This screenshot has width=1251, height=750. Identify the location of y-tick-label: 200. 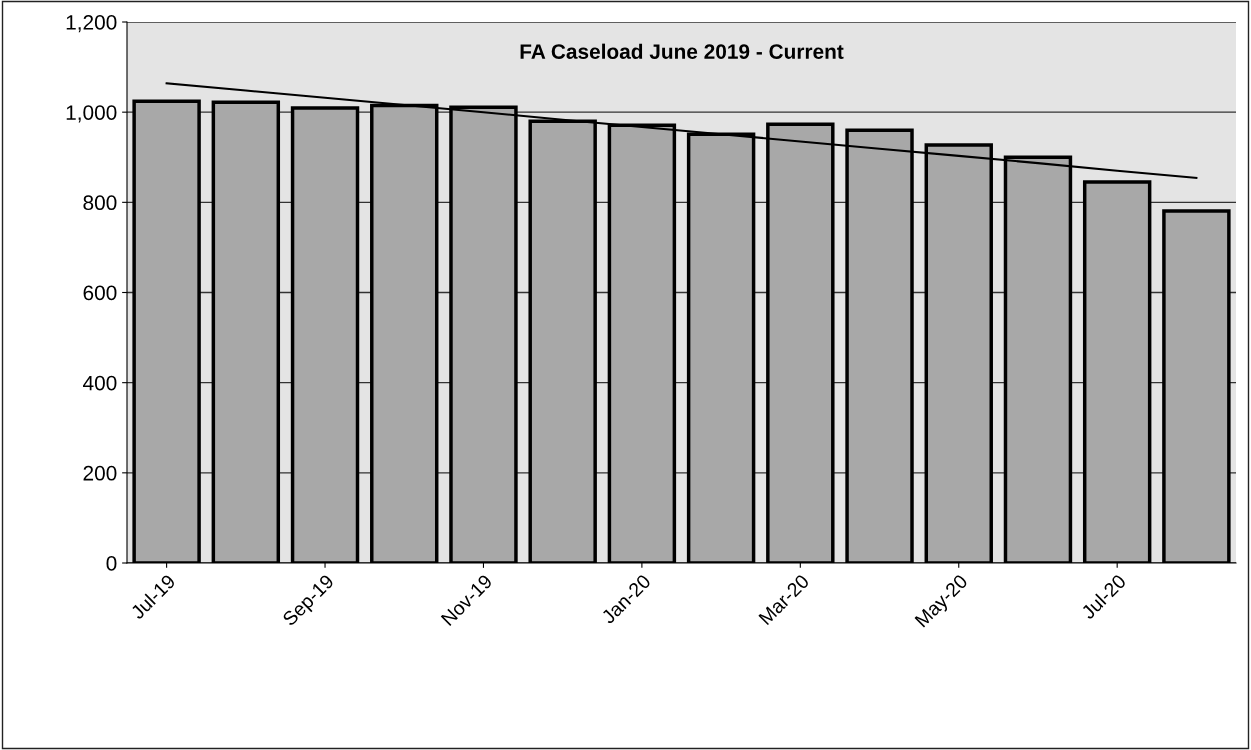
(100, 473).